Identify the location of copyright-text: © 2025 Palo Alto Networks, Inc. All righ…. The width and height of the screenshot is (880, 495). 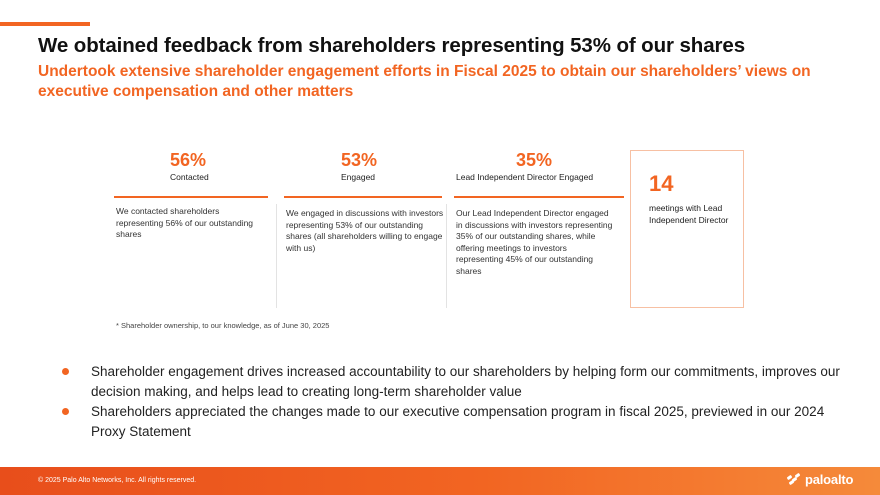
(117, 480).